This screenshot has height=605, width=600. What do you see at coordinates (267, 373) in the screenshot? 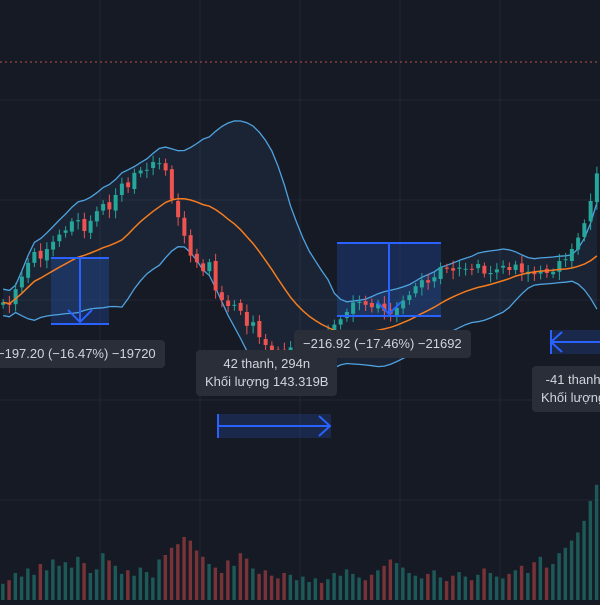
I see `measure-label-3: 42 thanh, 294n Khối lượng 143.319B` at bounding box center [267, 373].